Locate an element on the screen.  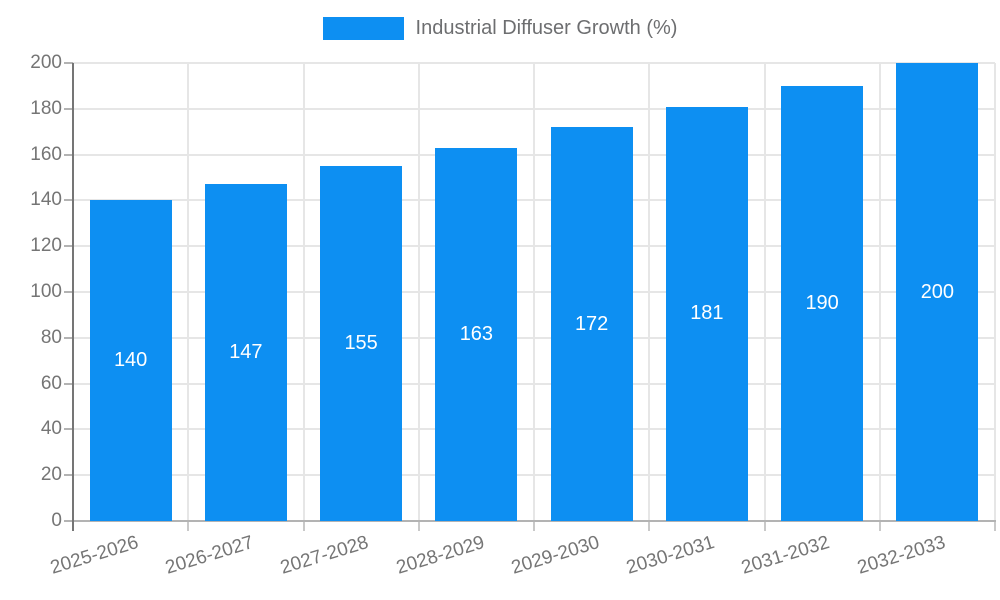
x-tick-label: 2027-2028 is located at coordinates (325, 555).